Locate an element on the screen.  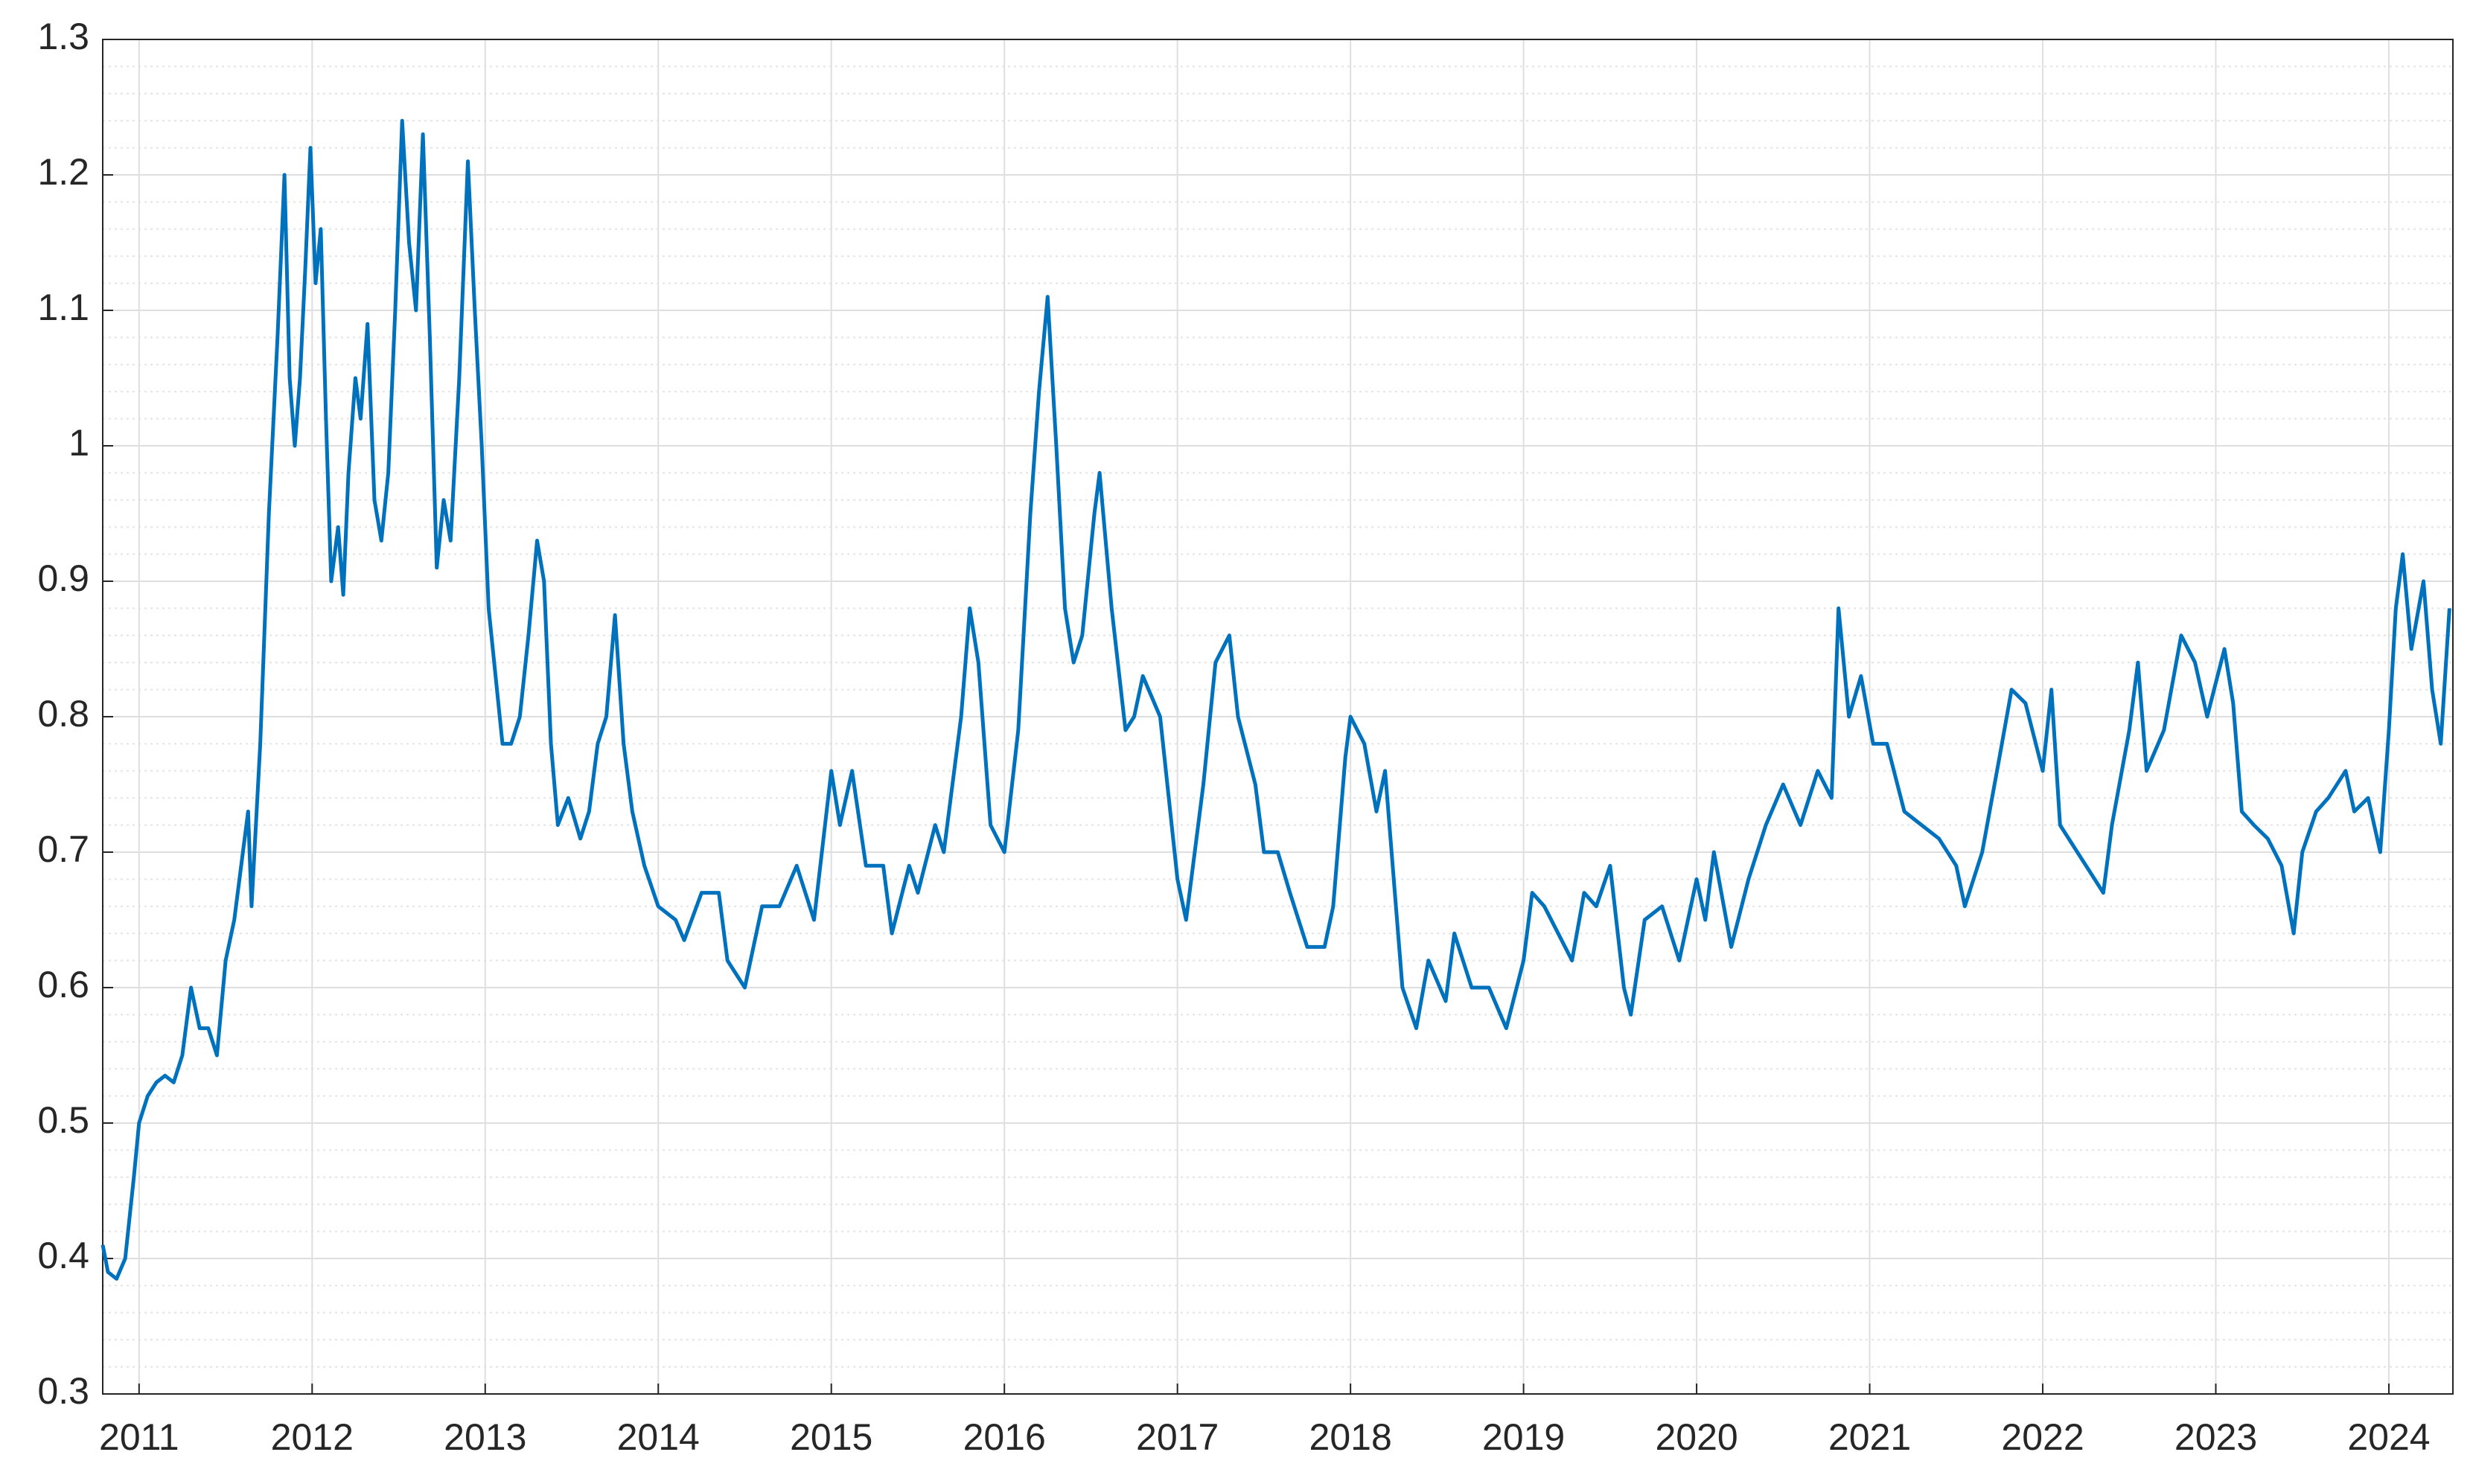
y-tick-label: 0.7 is located at coordinates (63, 849).